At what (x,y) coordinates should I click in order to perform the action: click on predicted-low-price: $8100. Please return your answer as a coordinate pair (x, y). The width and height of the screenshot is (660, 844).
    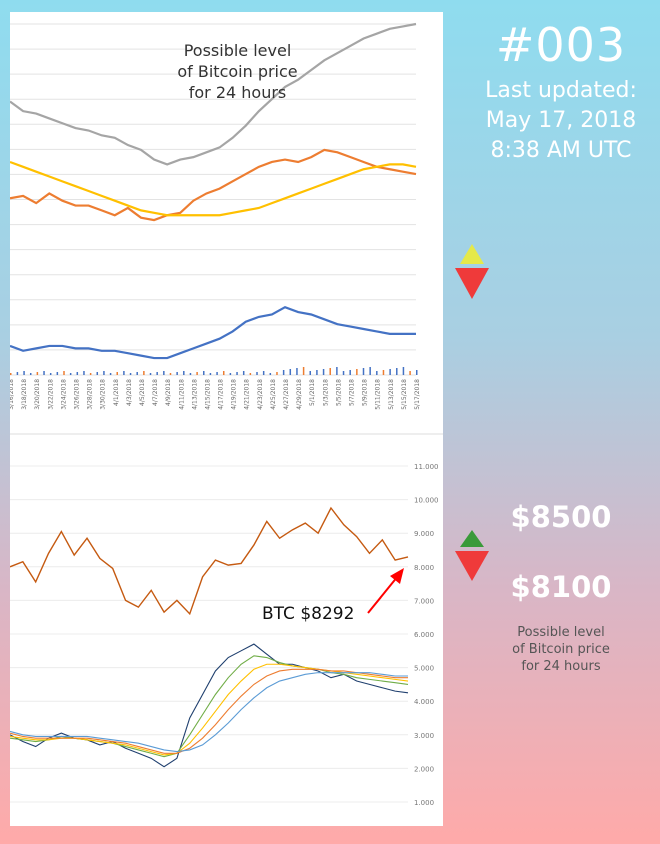
    Looking at the image, I should click on (561, 587).